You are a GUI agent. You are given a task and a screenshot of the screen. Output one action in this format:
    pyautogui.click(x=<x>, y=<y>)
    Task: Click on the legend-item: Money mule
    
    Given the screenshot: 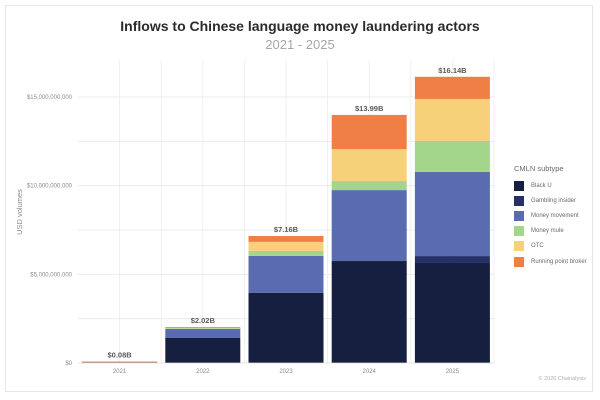 What is the action you would take?
    pyautogui.click(x=539, y=231)
    